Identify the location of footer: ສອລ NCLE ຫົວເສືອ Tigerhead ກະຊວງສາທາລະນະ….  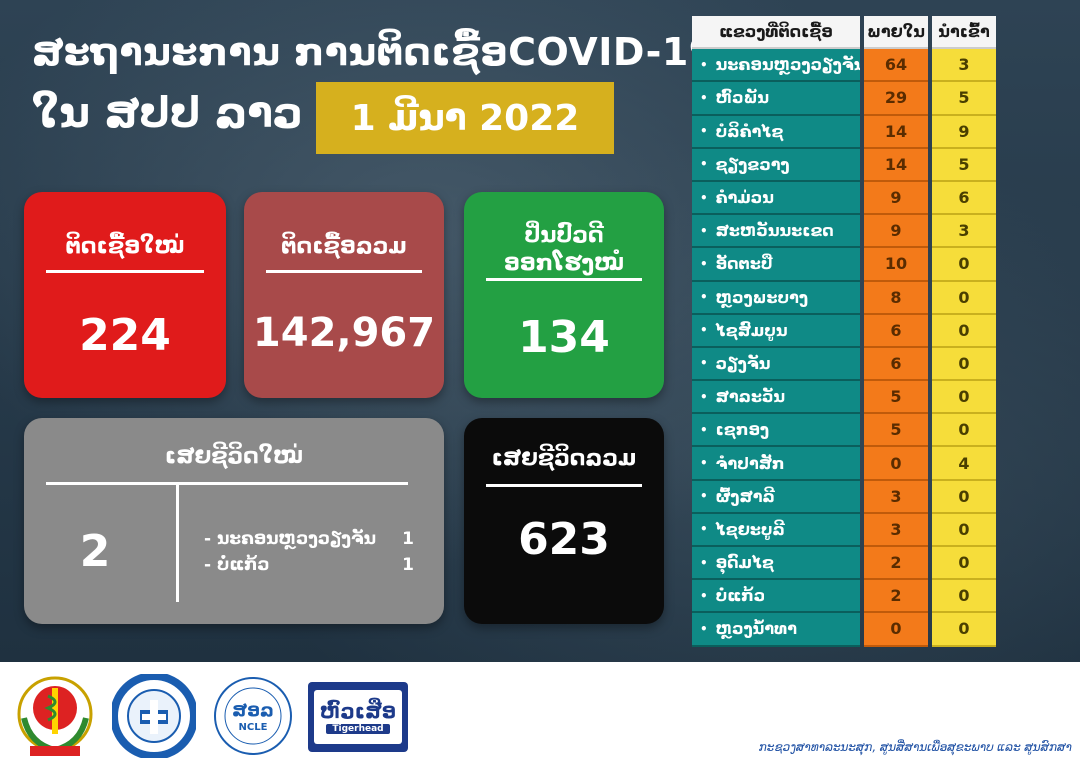
(540, 713).